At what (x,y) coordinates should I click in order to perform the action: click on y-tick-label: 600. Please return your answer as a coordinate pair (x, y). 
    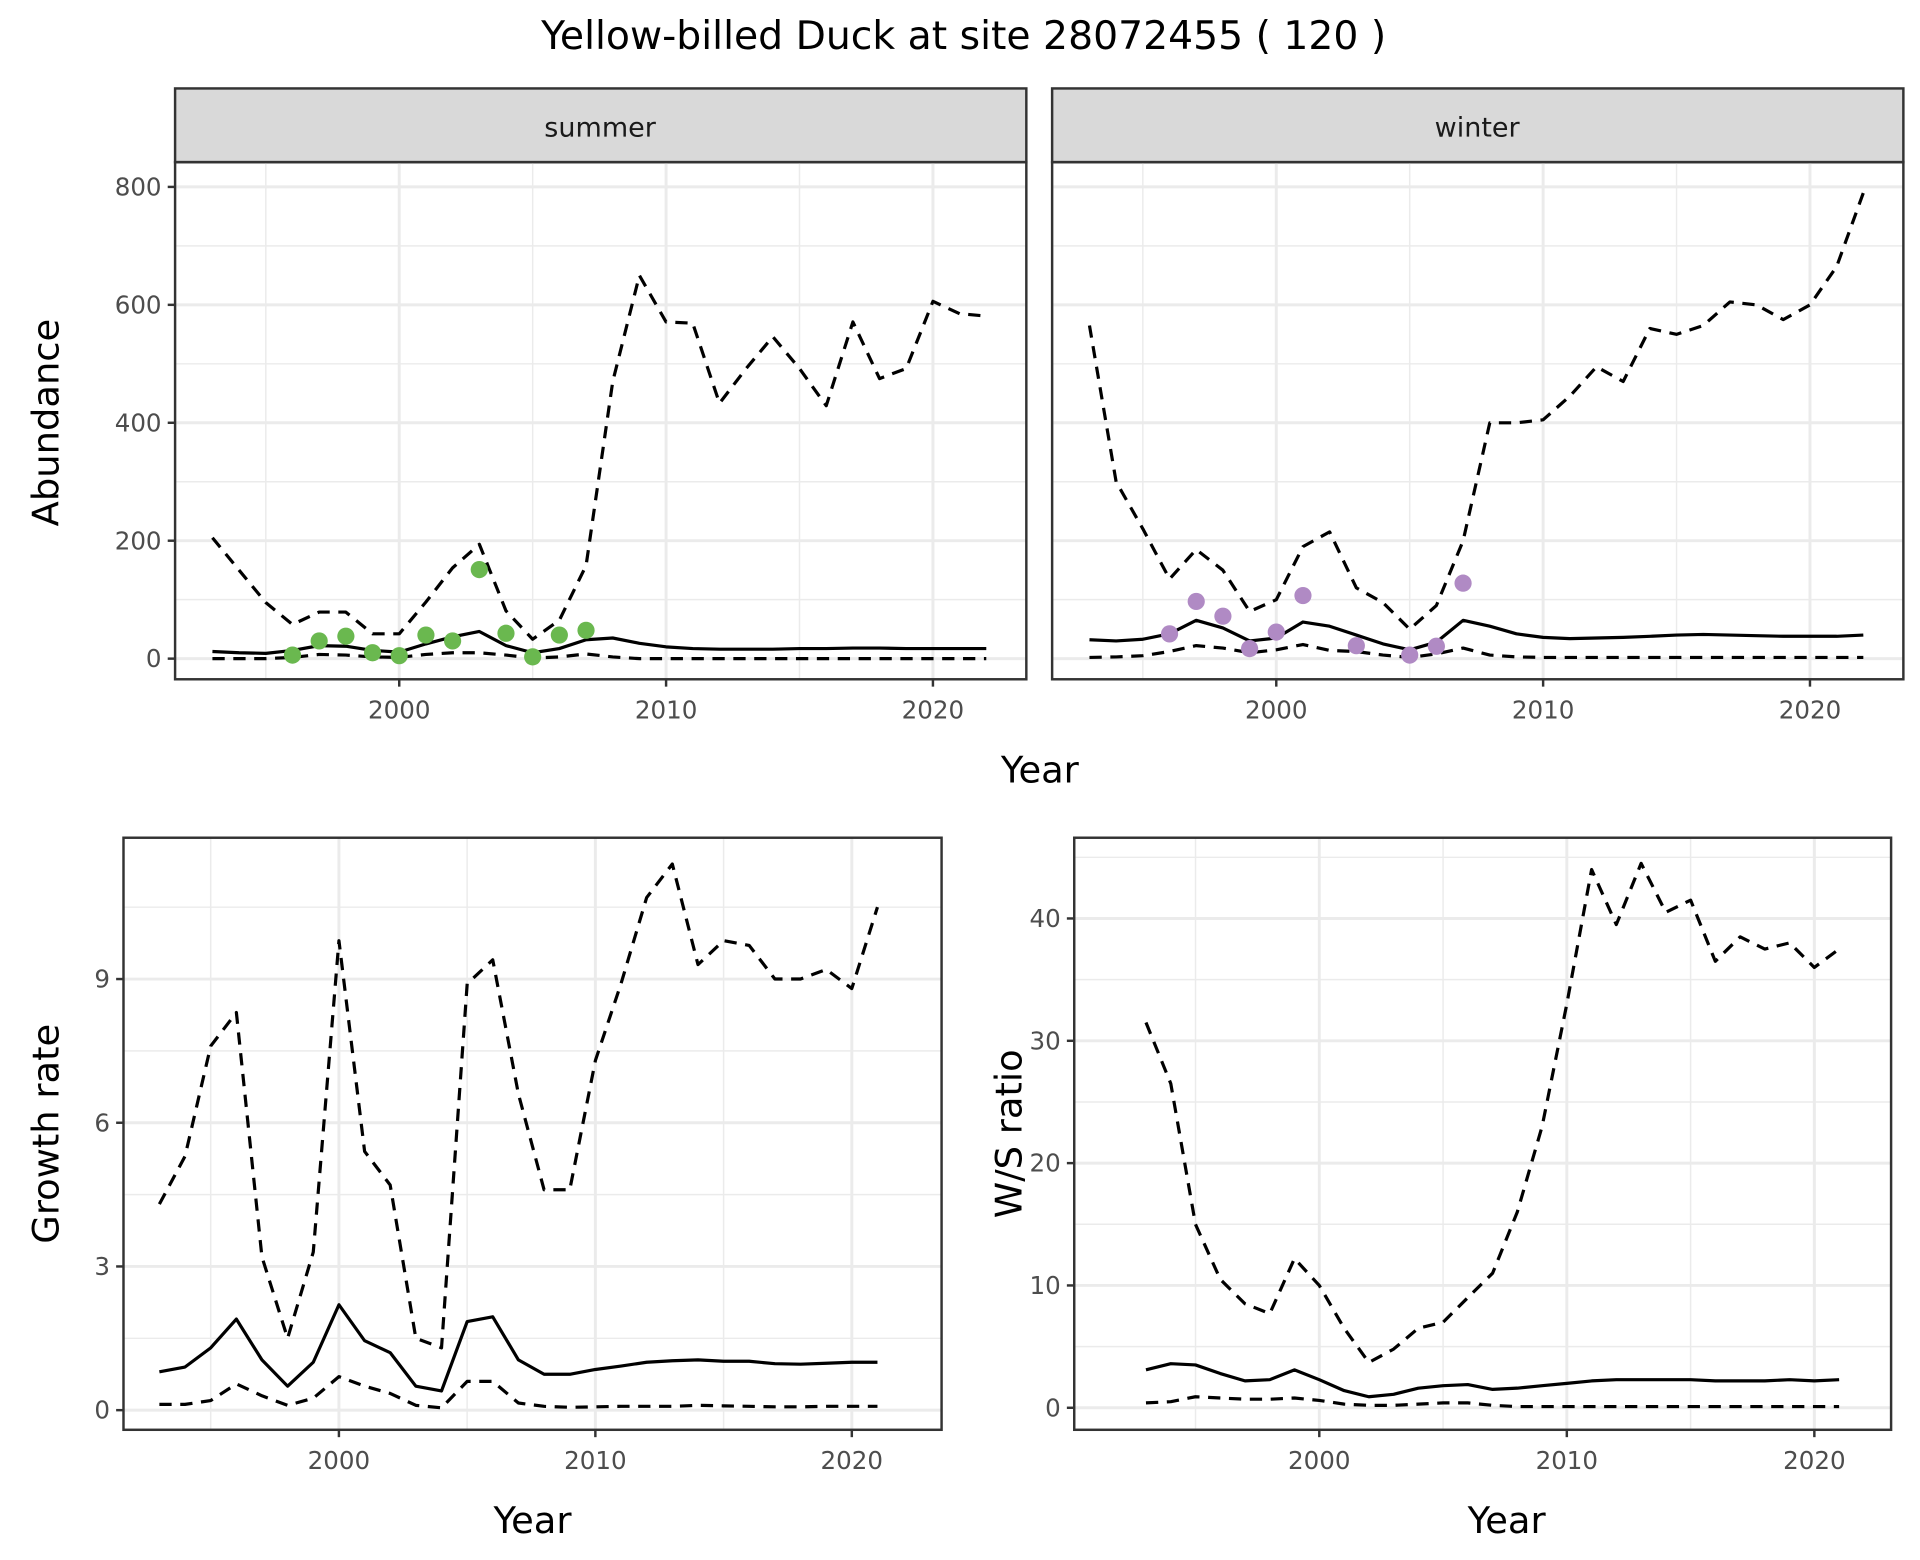
    Looking at the image, I should click on (138, 304).